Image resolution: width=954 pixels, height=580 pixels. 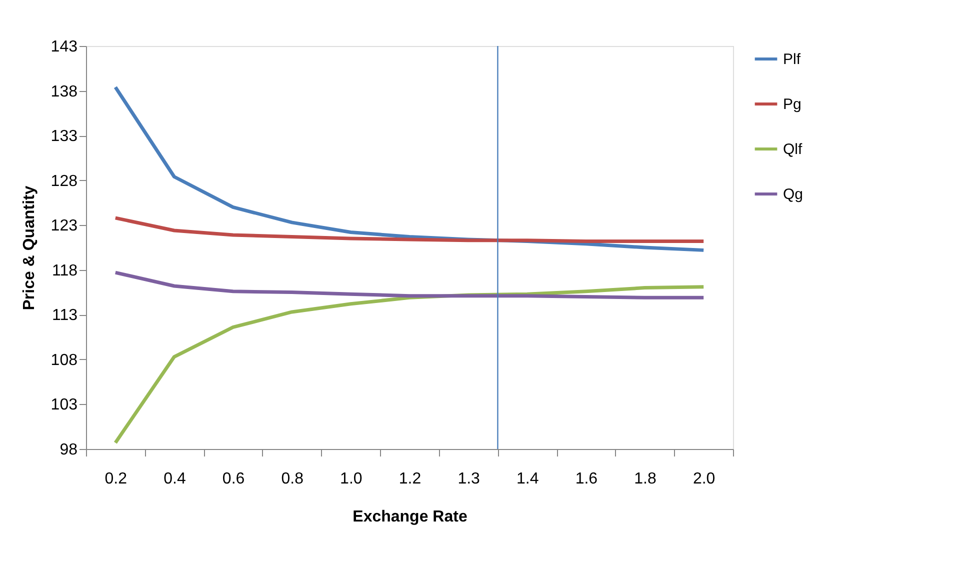 I want to click on y-tick-label: 98, so click(x=69, y=450).